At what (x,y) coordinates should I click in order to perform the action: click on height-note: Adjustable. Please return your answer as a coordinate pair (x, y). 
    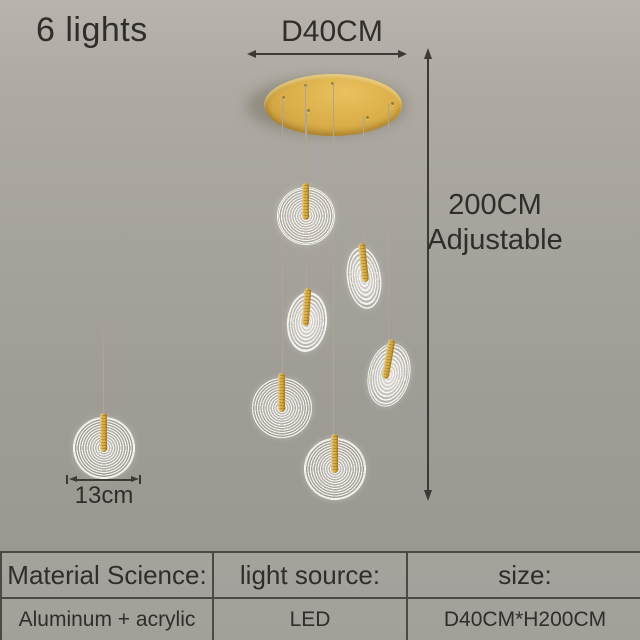
    Looking at the image, I should click on (495, 240).